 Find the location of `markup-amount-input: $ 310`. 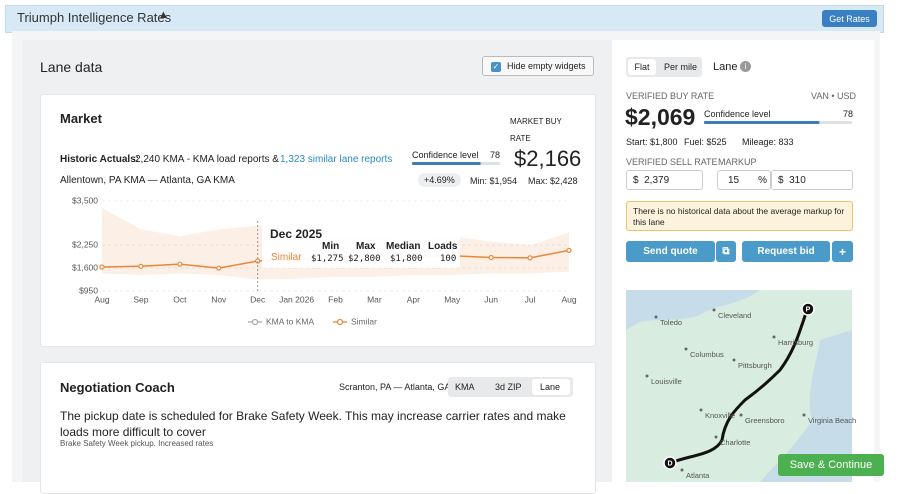

markup-amount-input: $ 310 is located at coordinates (812, 180).